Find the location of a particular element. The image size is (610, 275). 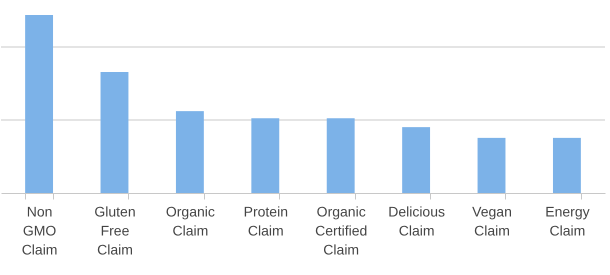

x-tick-label: Organic Claim is located at coordinates (190, 221).